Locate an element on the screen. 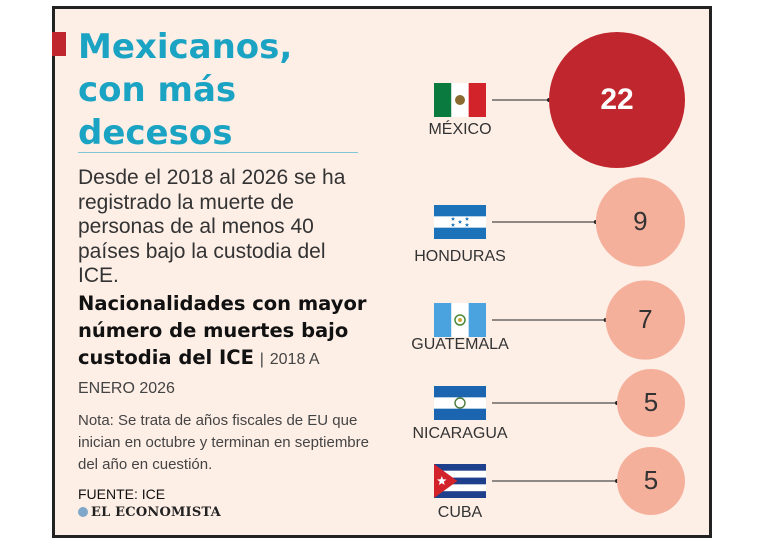  value-label: 9 is located at coordinates (640, 221).